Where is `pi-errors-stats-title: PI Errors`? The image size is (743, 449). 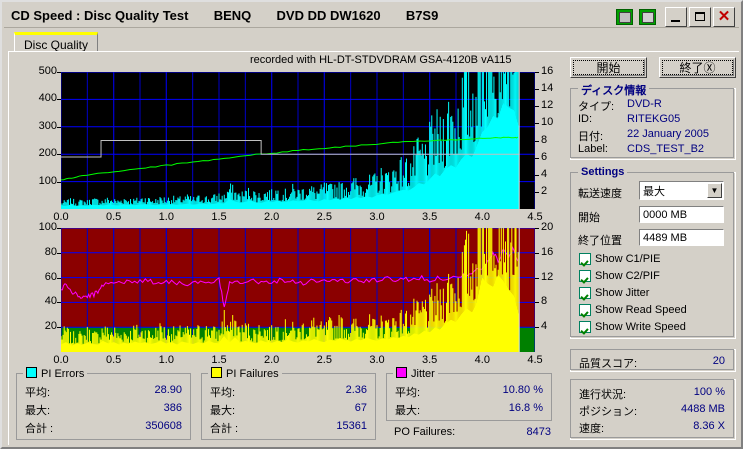 pi-errors-stats-title: PI Errors is located at coordinates (63, 374).